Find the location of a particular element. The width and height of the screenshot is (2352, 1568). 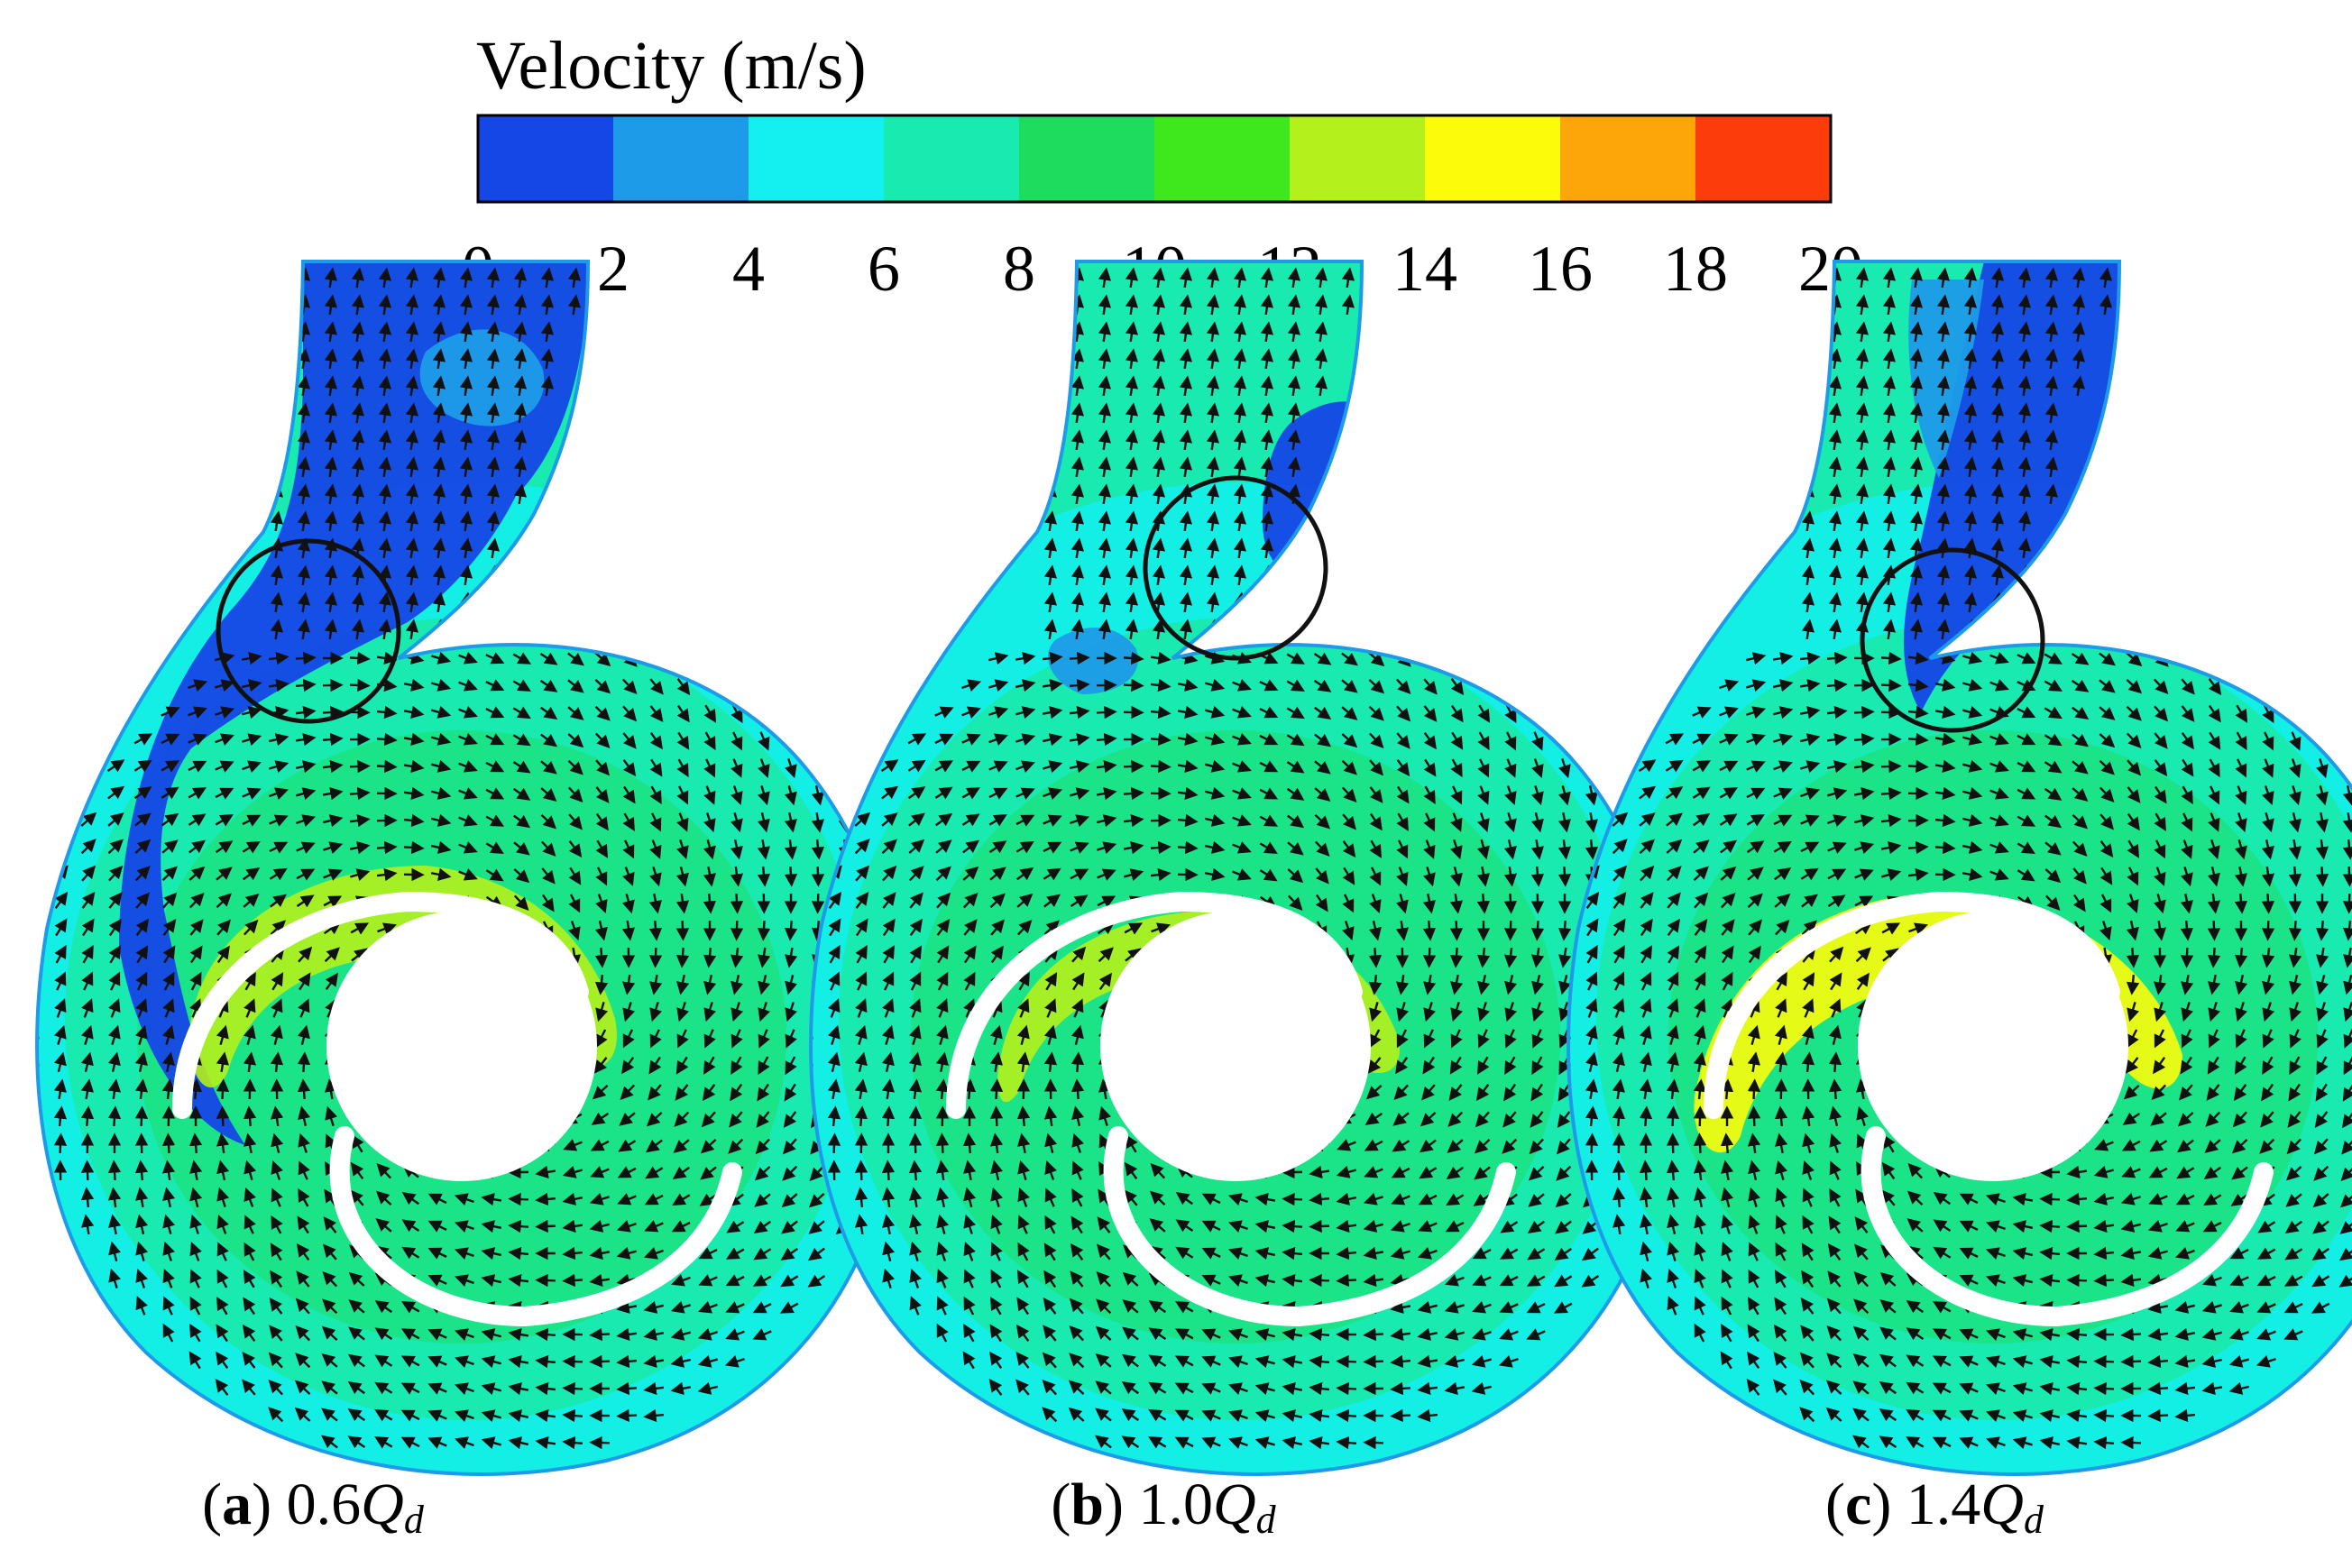

caption-c: (c) 1.4Qd is located at coordinates (1934, 1507).